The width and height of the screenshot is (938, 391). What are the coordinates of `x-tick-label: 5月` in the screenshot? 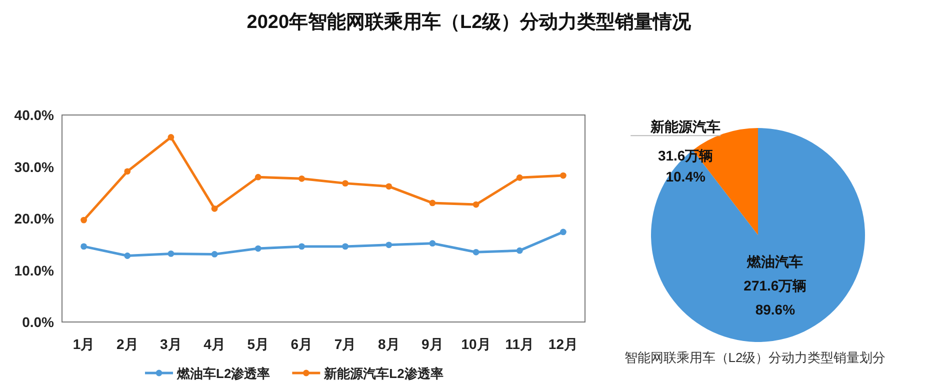 It's located at (258, 344).